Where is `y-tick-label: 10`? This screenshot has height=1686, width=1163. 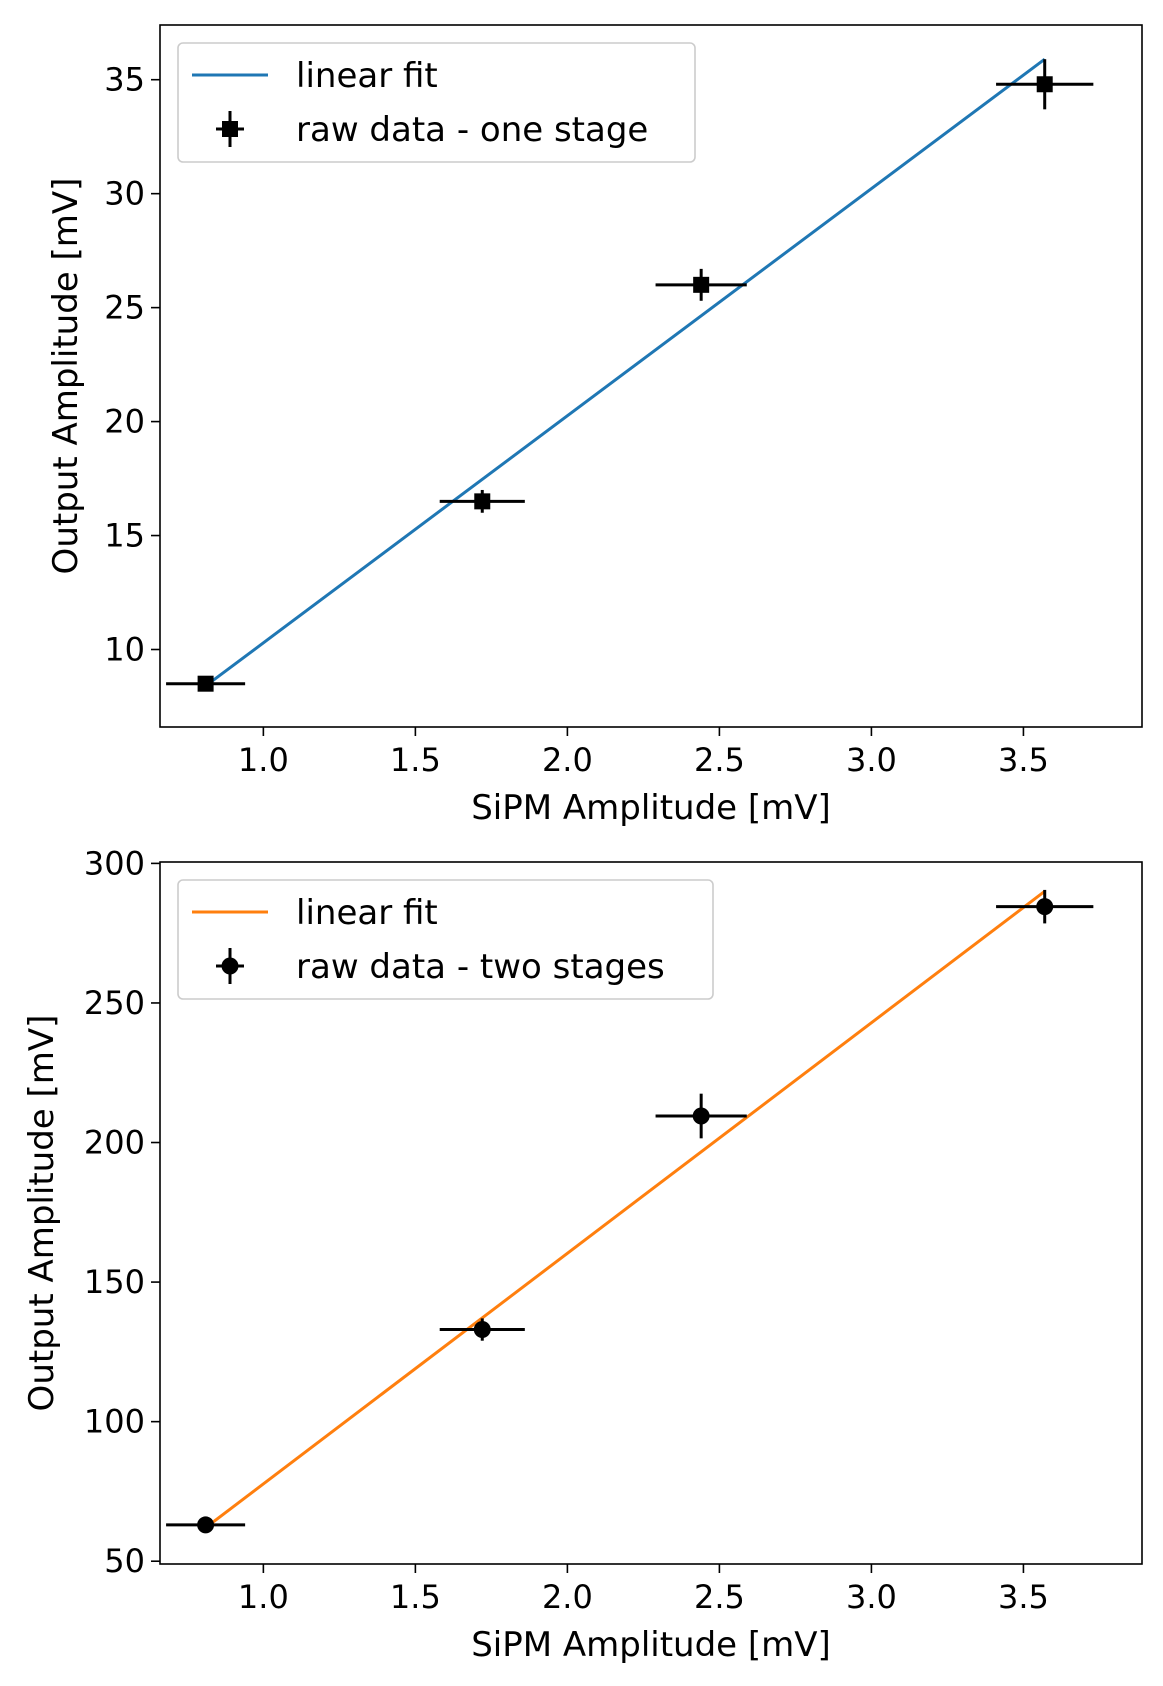 y-tick-label: 10 is located at coordinates (124, 650).